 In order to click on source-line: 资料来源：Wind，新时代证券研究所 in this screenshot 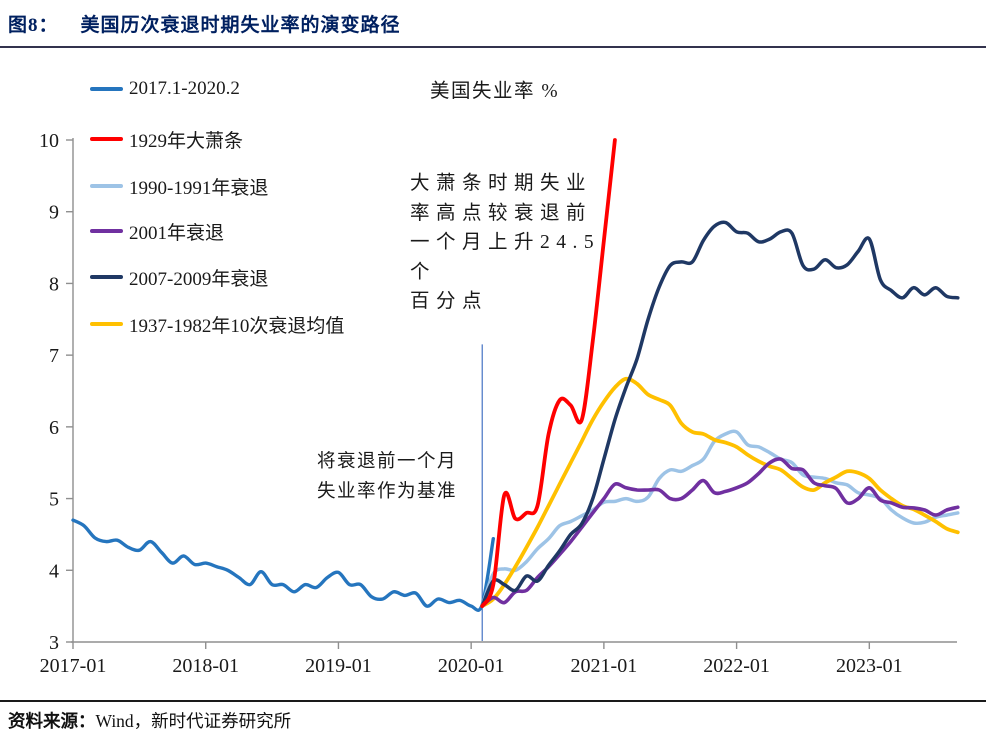, I will do `click(149, 720)`.